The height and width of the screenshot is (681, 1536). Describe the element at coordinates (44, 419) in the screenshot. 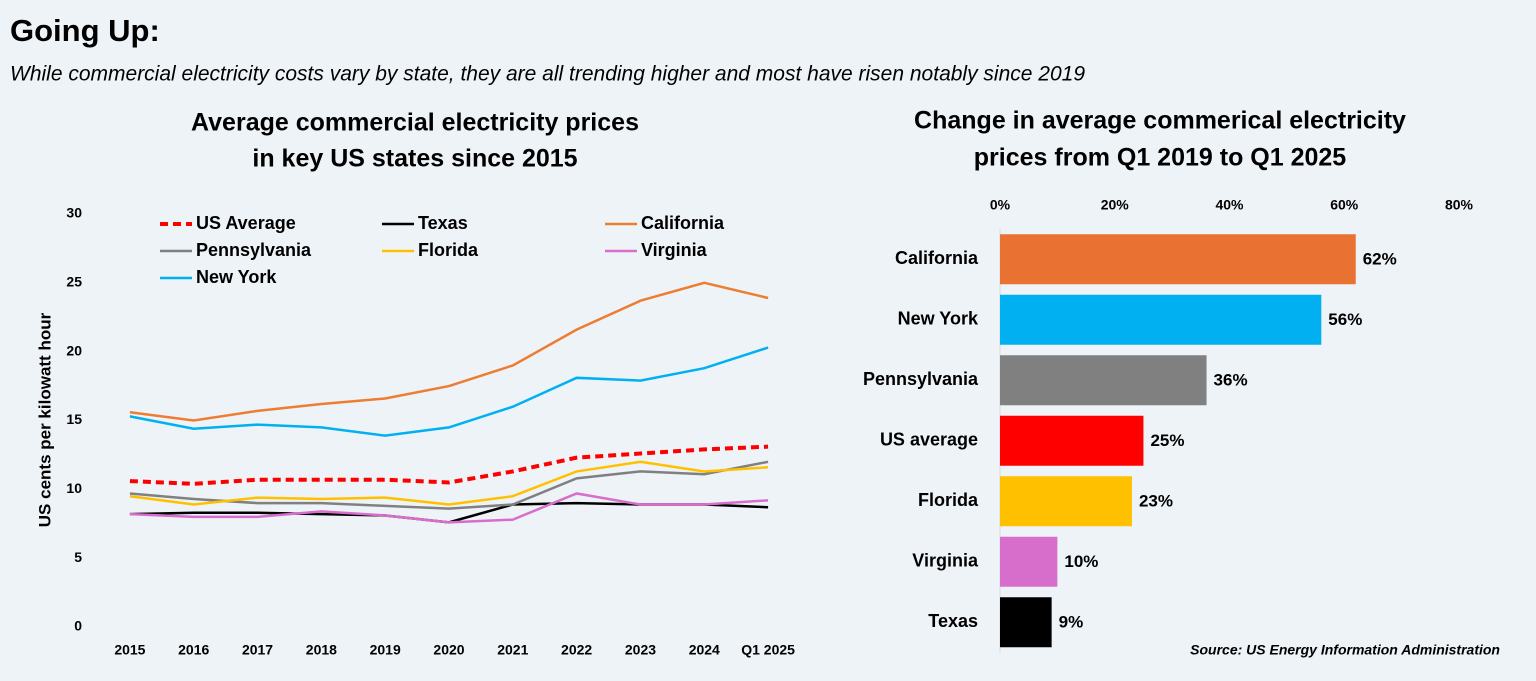

I see `y-axis-label: US cents per kilowatt hour` at that location.